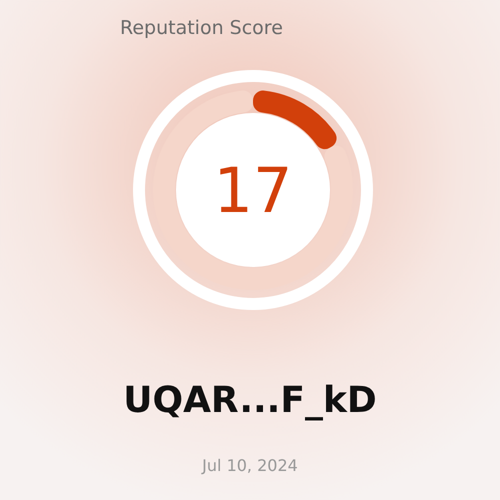 The width and height of the screenshot is (500, 500). Describe the element at coordinates (253, 190) in the screenshot. I see `text: 17` at that location.